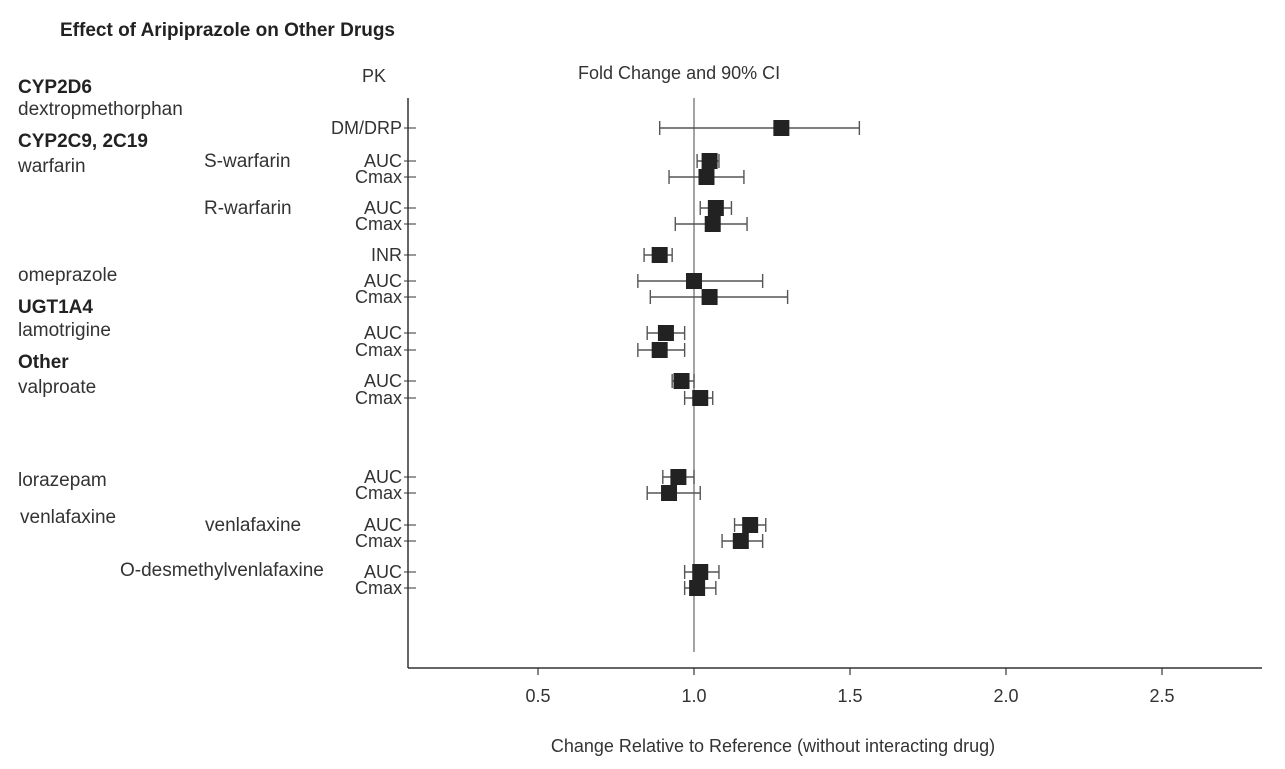 The width and height of the screenshot is (1285, 769). Describe the element at coordinates (57, 387) in the screenshot. I see `drug-label: valproate` at that location.